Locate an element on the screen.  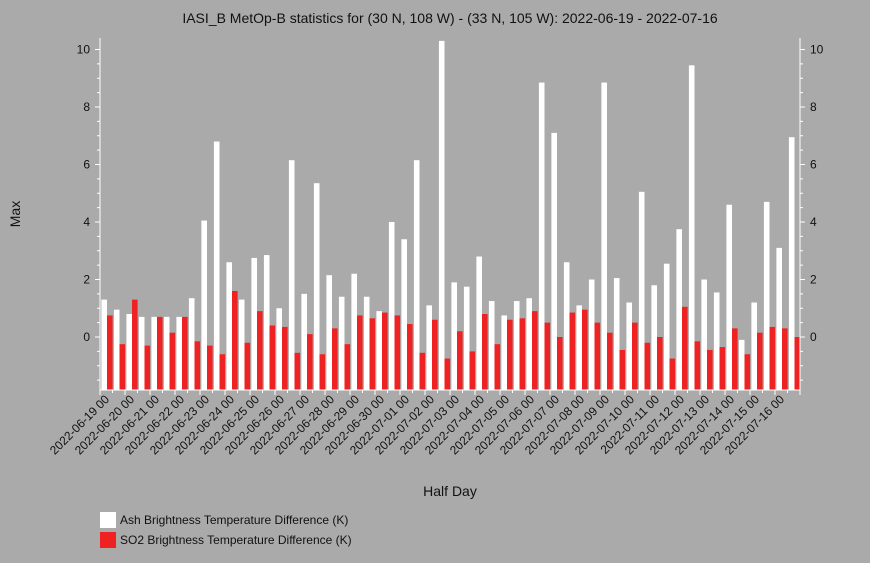
y-tick-label-left: 4 is located at coordinates (86, 222).